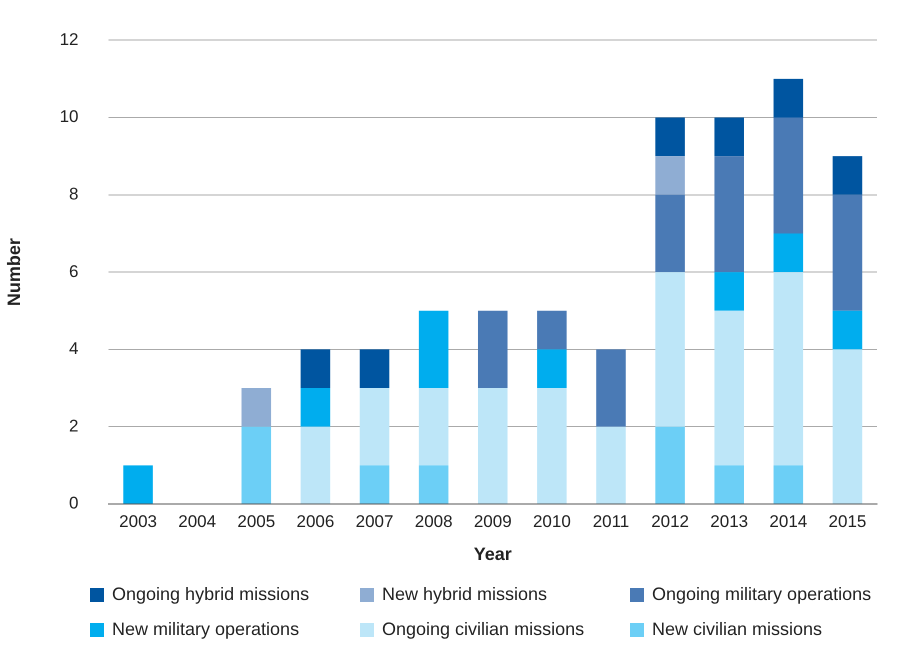  Describe the element at coordinates (788, 521) in the screenshot. I see `x-tick-label: 2014` at that location.